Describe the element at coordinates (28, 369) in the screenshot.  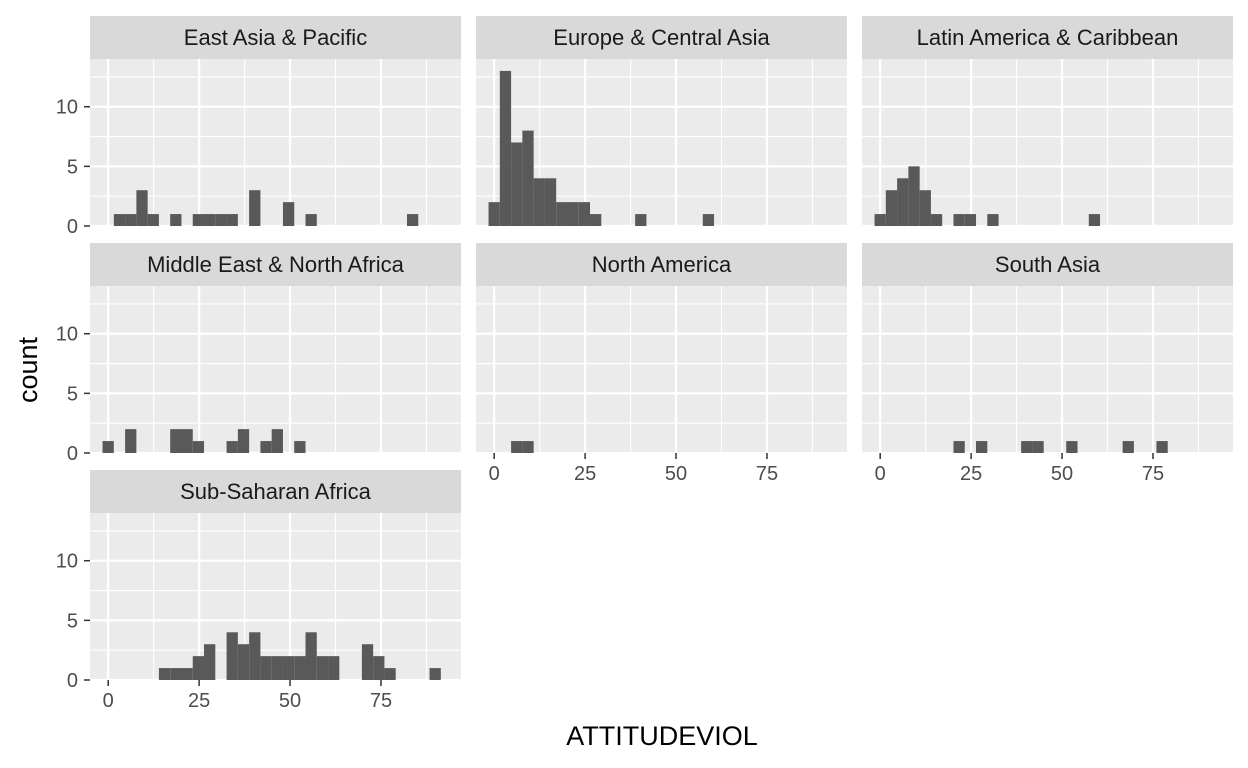
I see `y-axis-title: count` at that location.